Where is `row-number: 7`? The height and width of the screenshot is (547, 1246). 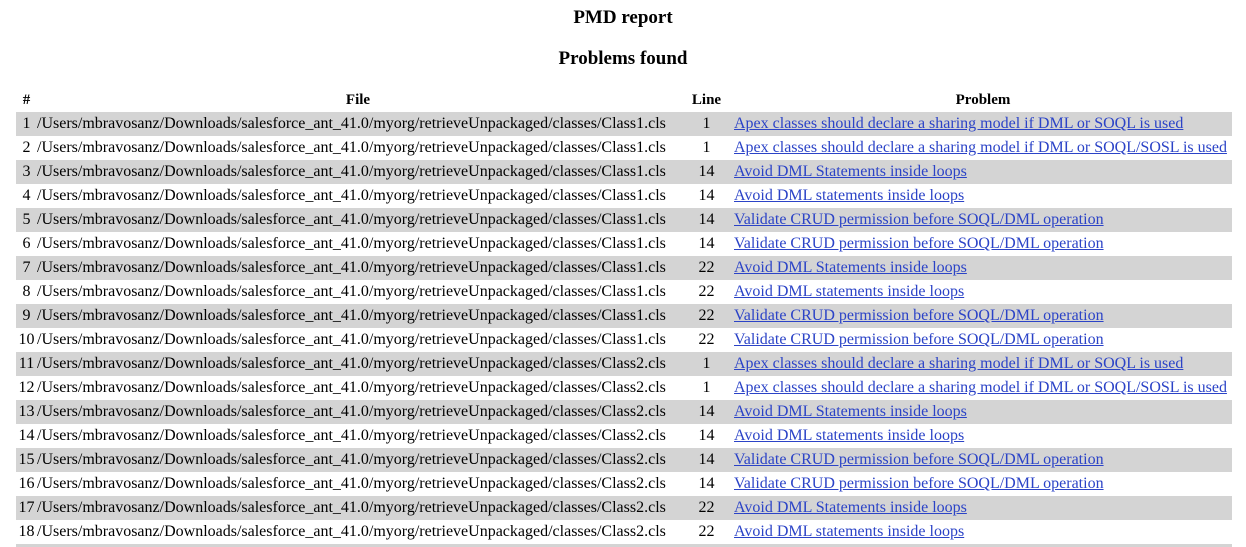
row-number: 7 is located at coordinates (26, 268).